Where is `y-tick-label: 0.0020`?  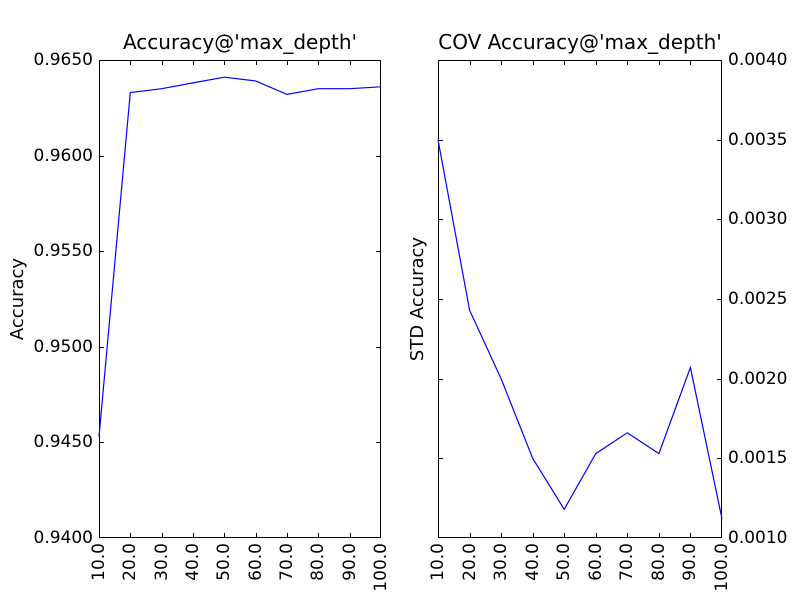 y-tick-label: 0.0020 is located at coordinates (758, 378).